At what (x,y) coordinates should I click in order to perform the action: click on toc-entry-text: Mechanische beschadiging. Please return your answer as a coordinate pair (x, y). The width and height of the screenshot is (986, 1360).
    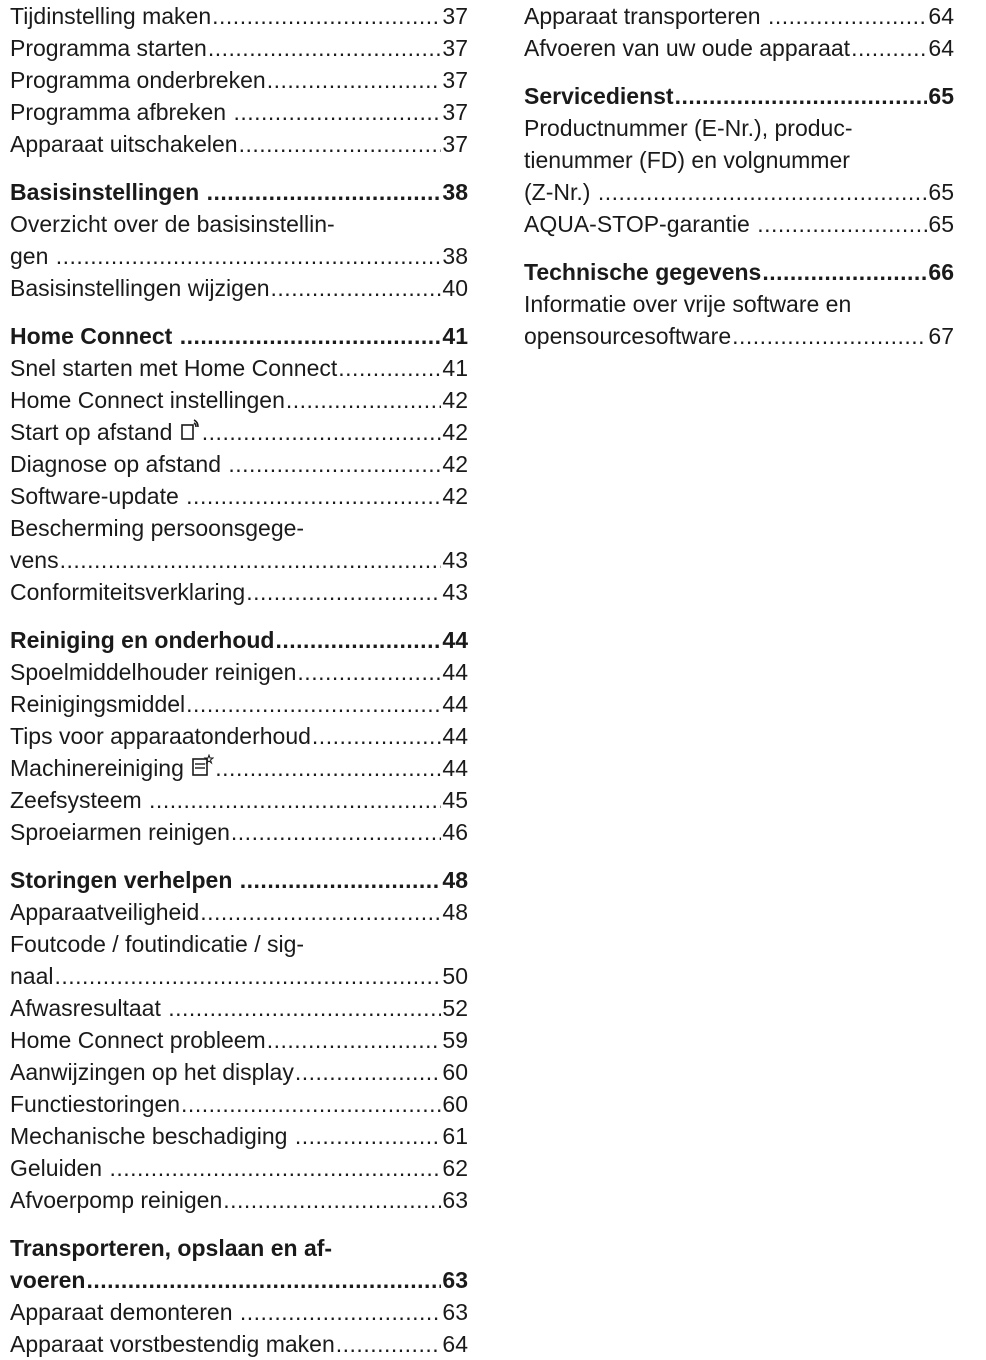
    Looking at the image, I should click on (152, 1136).